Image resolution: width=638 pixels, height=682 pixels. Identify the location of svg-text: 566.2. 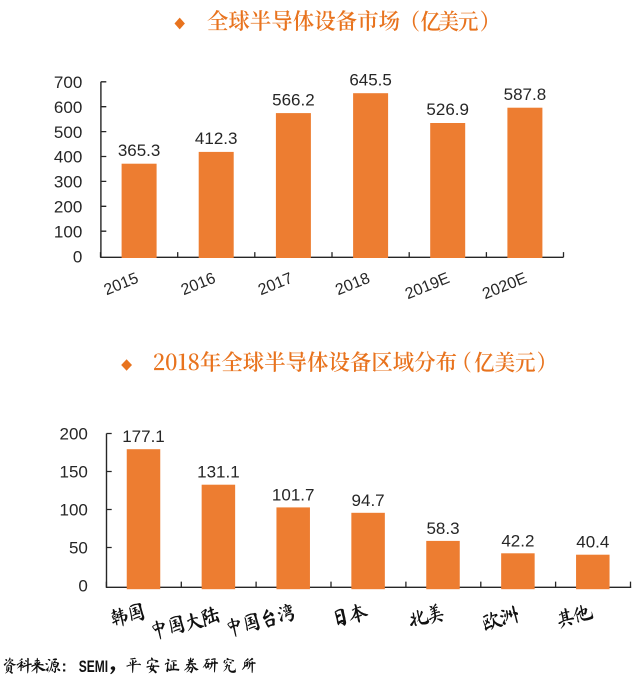
(293, 99).